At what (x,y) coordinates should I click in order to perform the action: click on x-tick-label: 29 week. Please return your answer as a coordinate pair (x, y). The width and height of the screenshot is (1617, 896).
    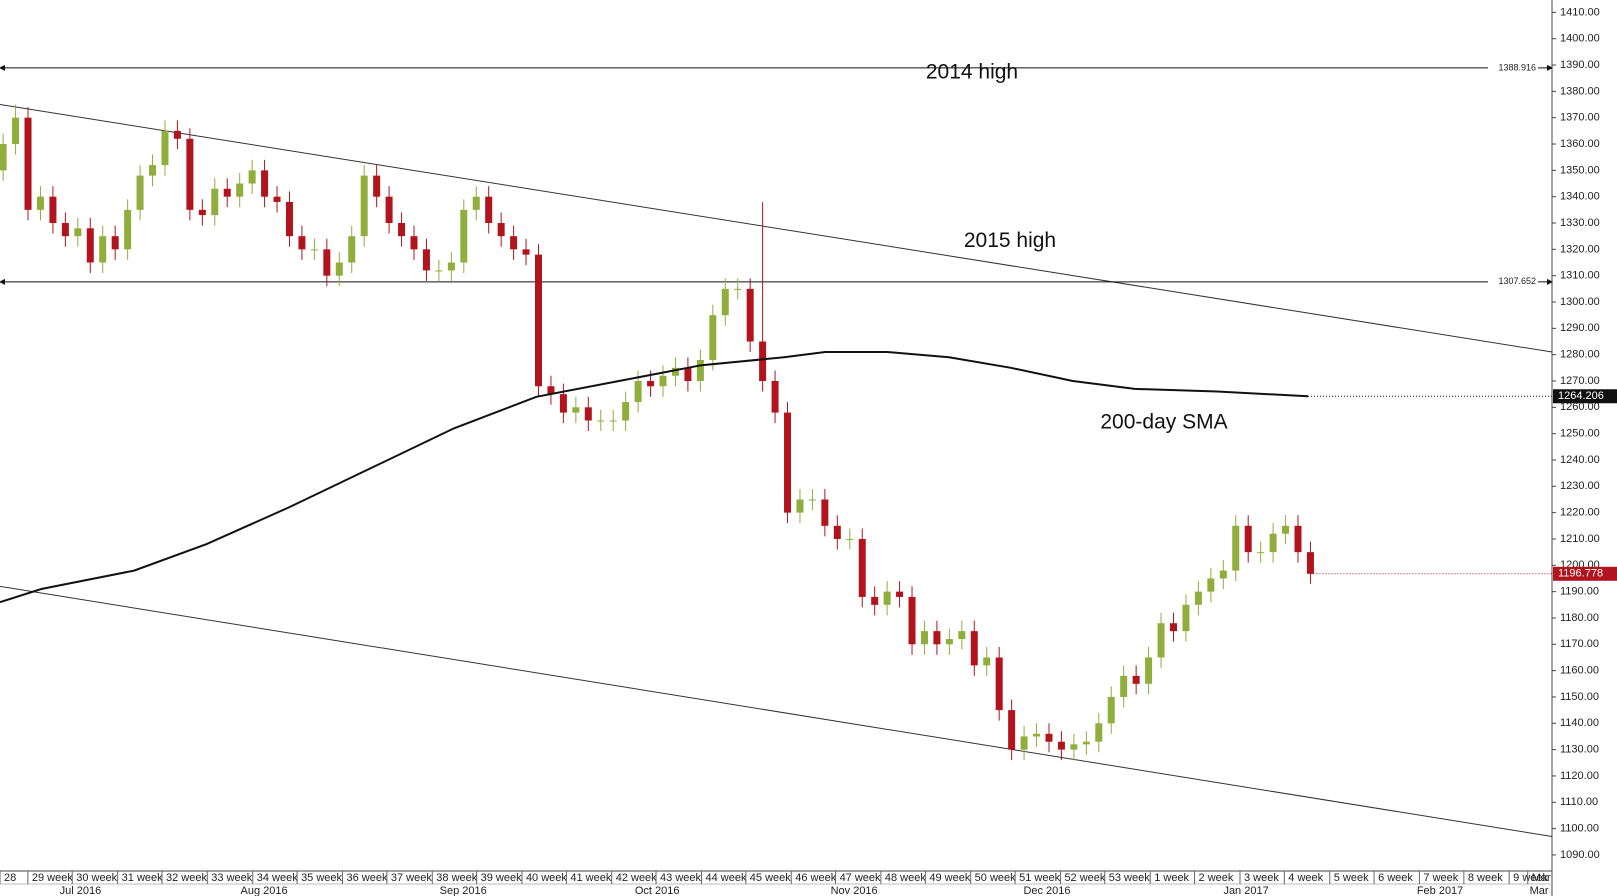
    Looking at the image, I should click on (52, 878).